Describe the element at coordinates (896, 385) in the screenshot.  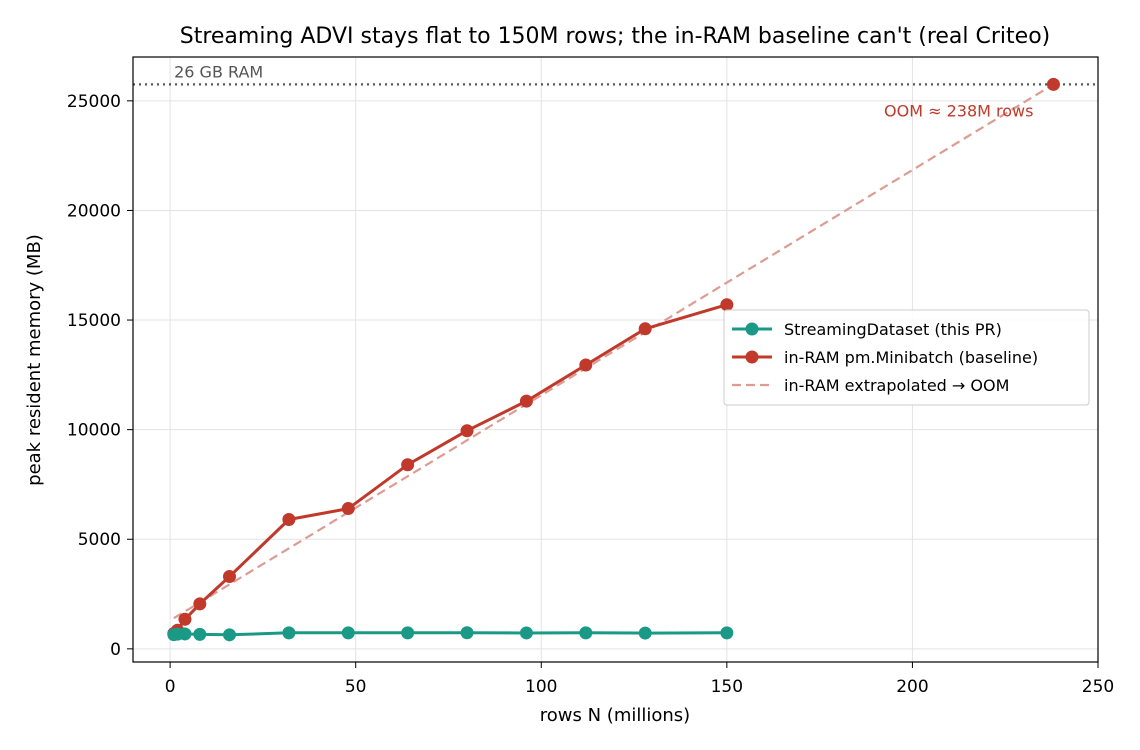
I see `legend-label-2: in-RAM extrapolated → OOM` at that location.